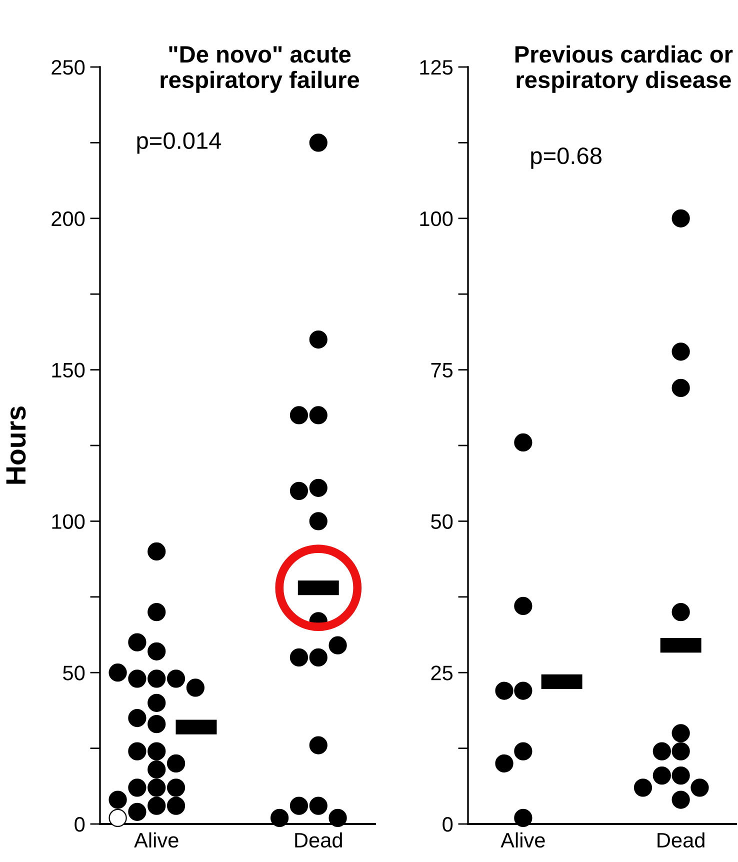 This screenshot has height=862, width=738. Describe the element at coordinates (68, 67) in the screenshot. I see `y-tick-label: 250` at that location.